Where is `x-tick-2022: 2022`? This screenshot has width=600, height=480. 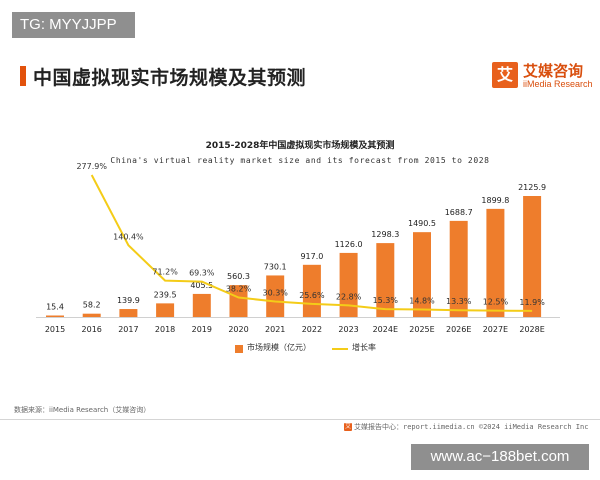
x-tick-2022: 2022 is located at coordinates (312, 329).